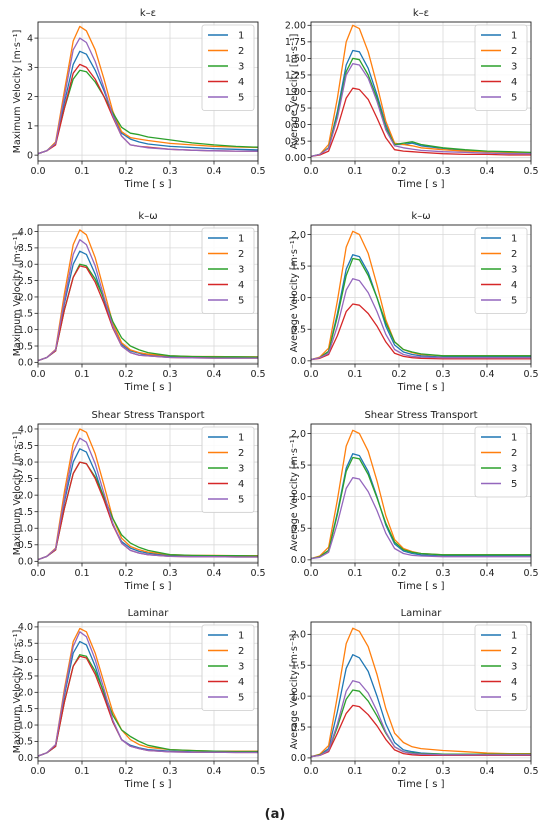  Describe the element at coordinates (295, 158) in the screenshot. I see `y-tick-label: 0.00` at that location.